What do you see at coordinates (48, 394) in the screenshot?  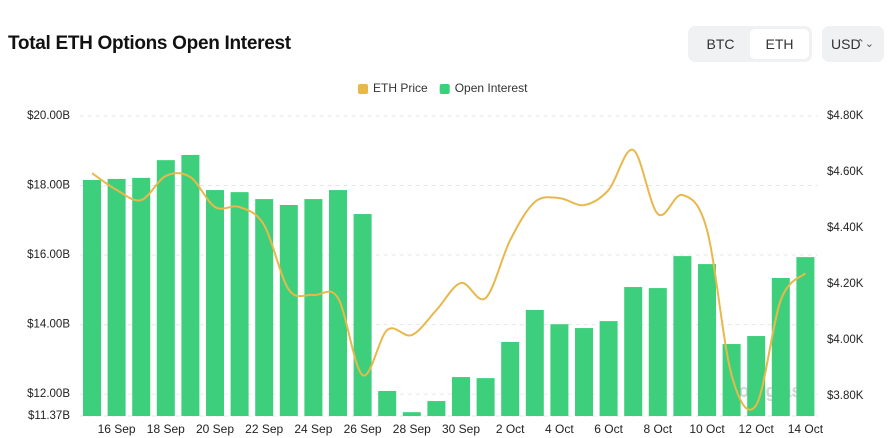 I see `y-tick-label: $12.00B` at bounding box center [48, 394].